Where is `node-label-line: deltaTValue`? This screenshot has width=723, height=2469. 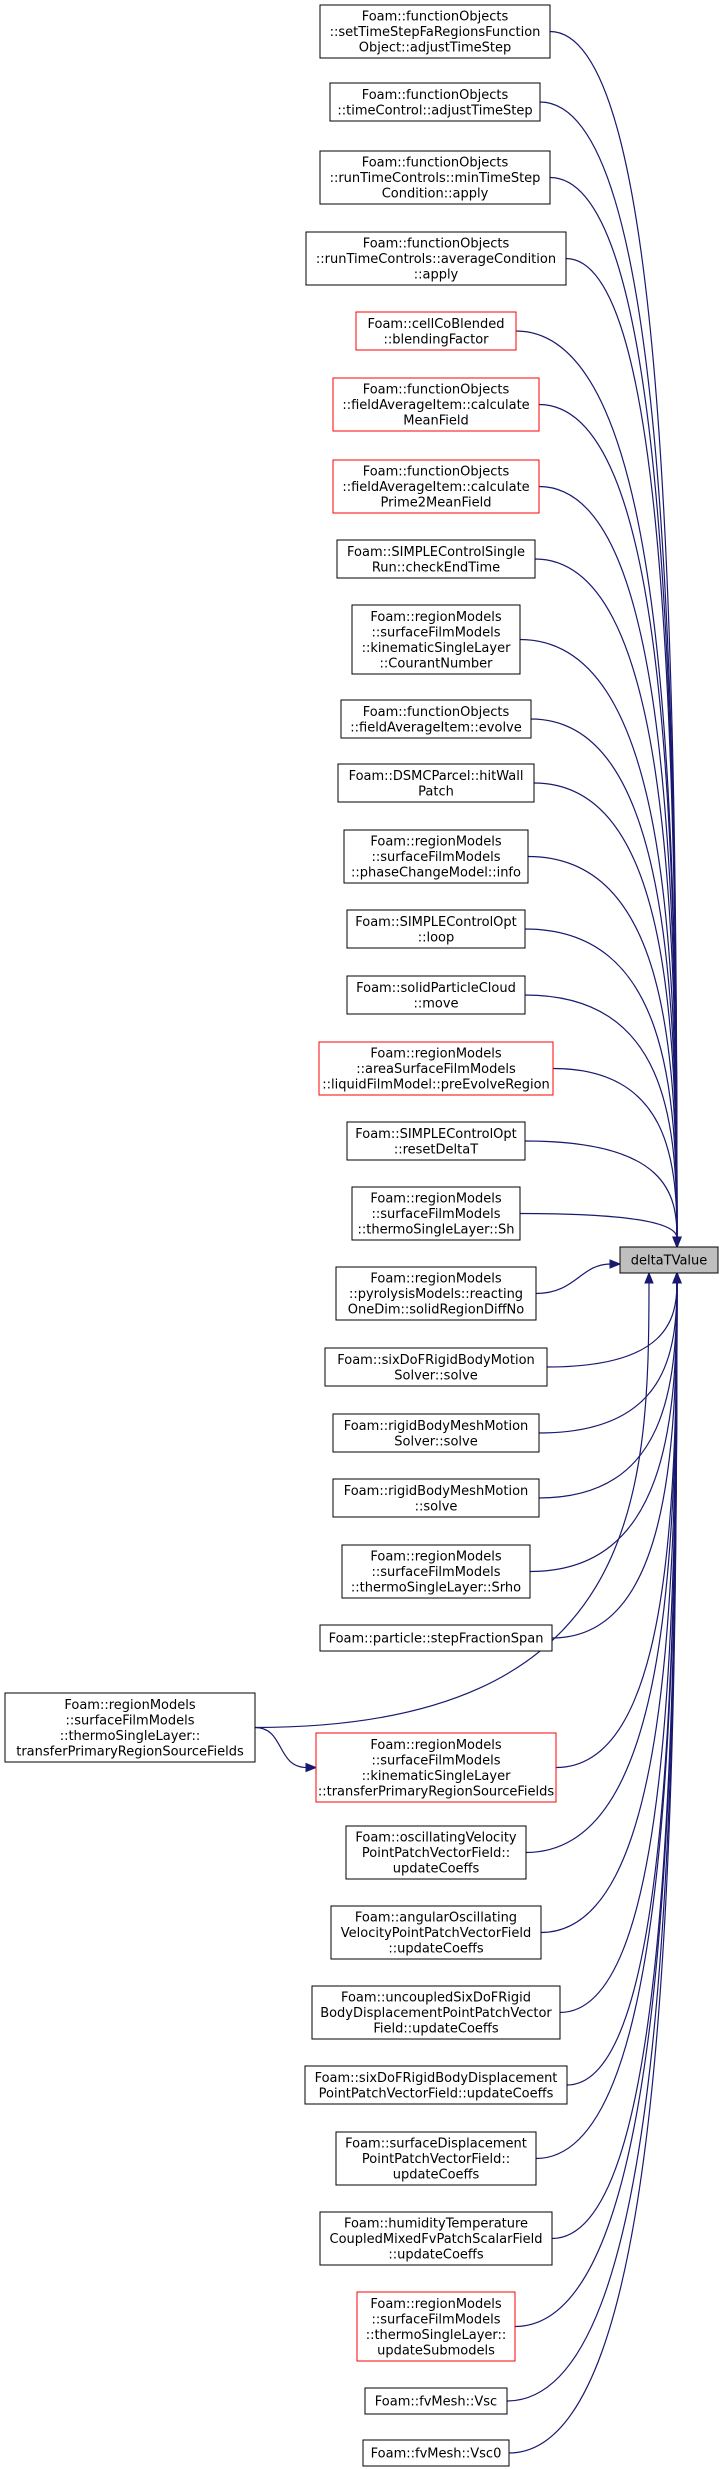 node-label-line: deltaTValue is located at coordinates (669, 1261).